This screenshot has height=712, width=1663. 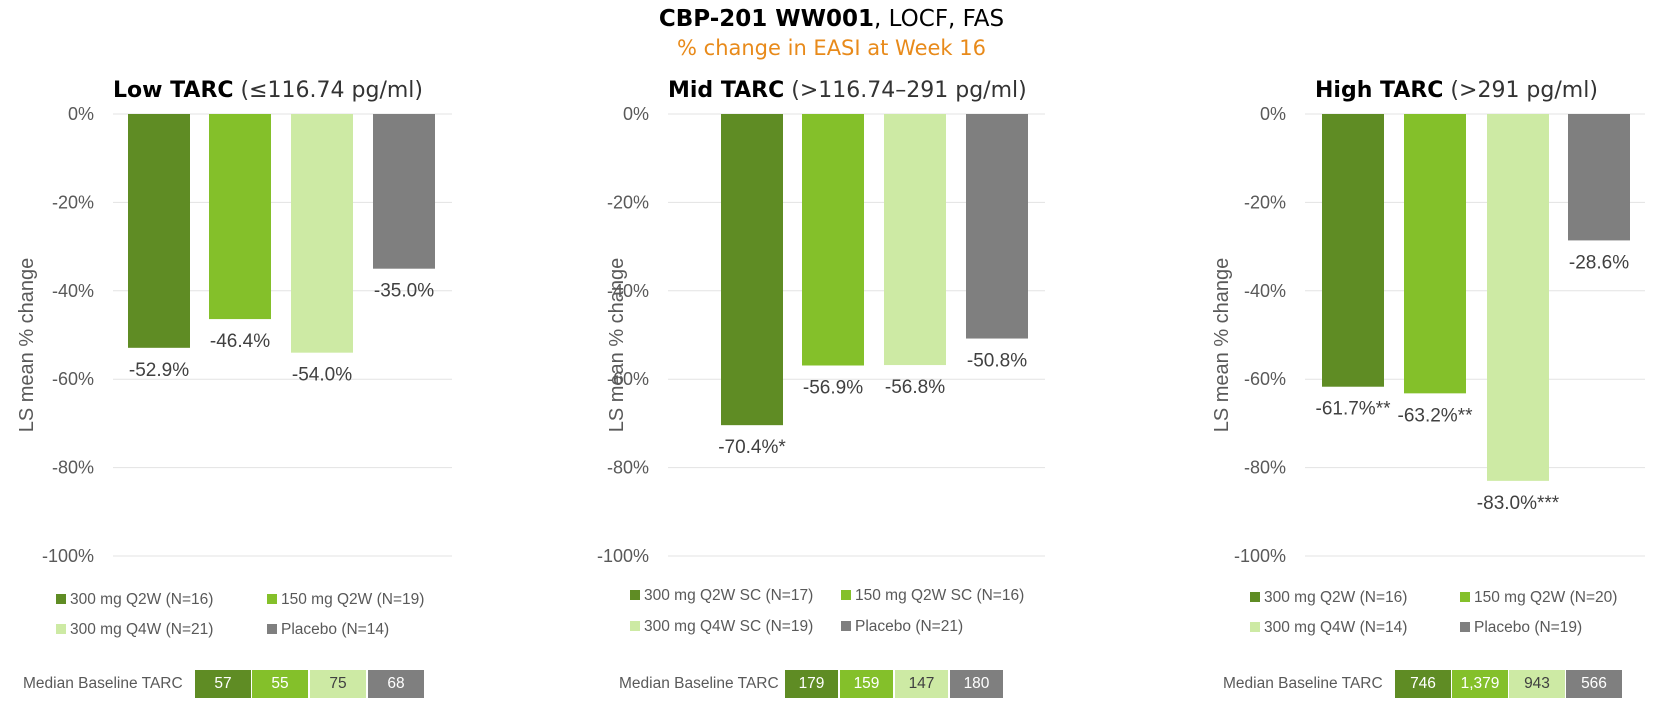 I want to click on chart-subtitle: % change in EASI at Week 16, so click(x=831, y=48).